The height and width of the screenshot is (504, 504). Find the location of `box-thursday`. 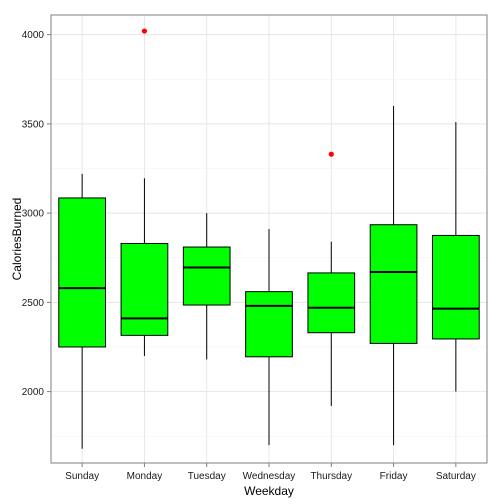

box-thursday is located at coordinates (331, 278).